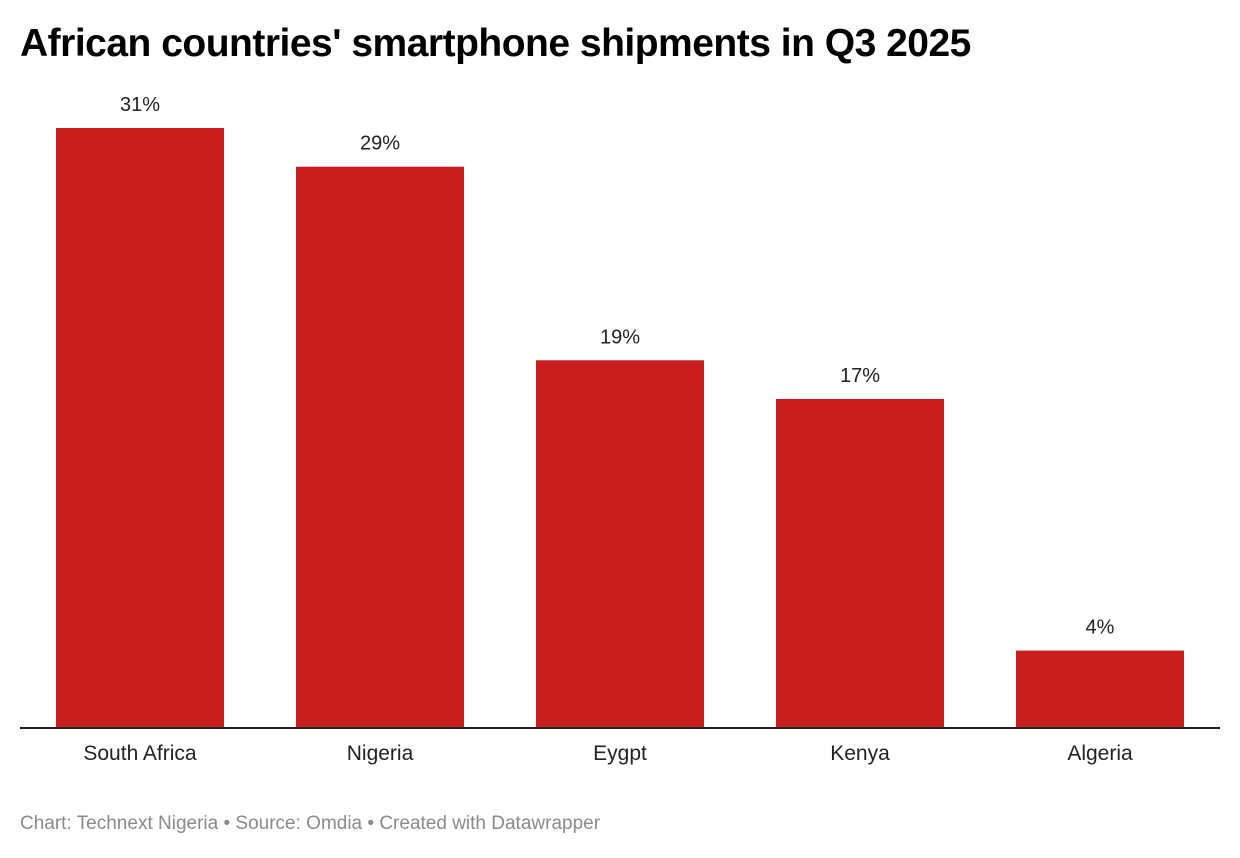 This screenshot has height=858, width=1240. I want to click on data-label: 19%, so click(620, 337).